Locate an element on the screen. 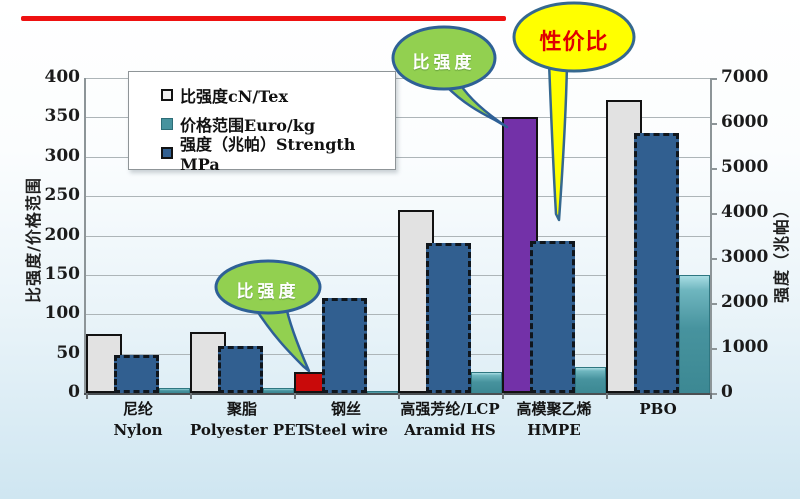 The height and width of the screenshot is (499, 800). legend-label-strength: 强度（兆帕）Strength MPa is located at coordinates (268, 154).